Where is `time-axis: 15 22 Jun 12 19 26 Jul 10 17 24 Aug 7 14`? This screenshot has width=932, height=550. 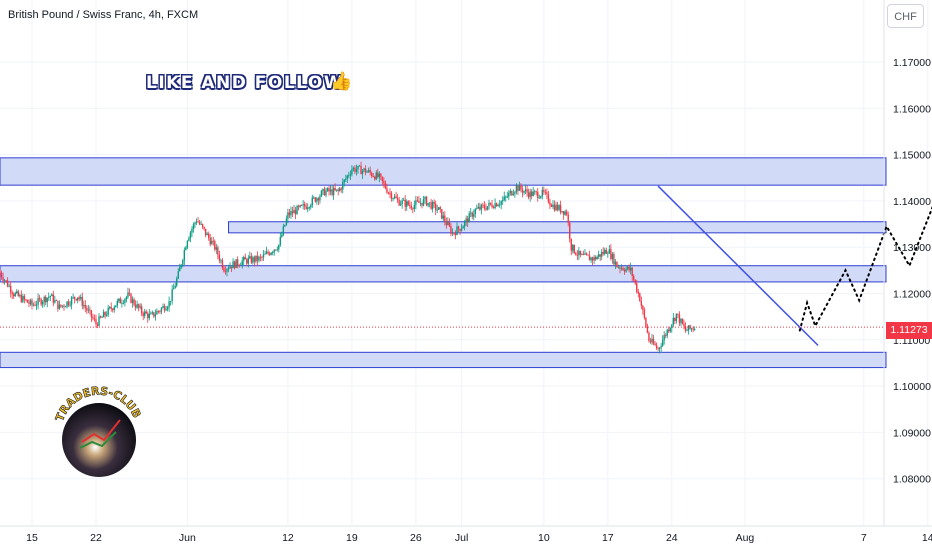 time-axis: 15 22 Jun 12 19 26 Jul 10 17 24 Aug 7 14 is located at coordinates (466, 534).